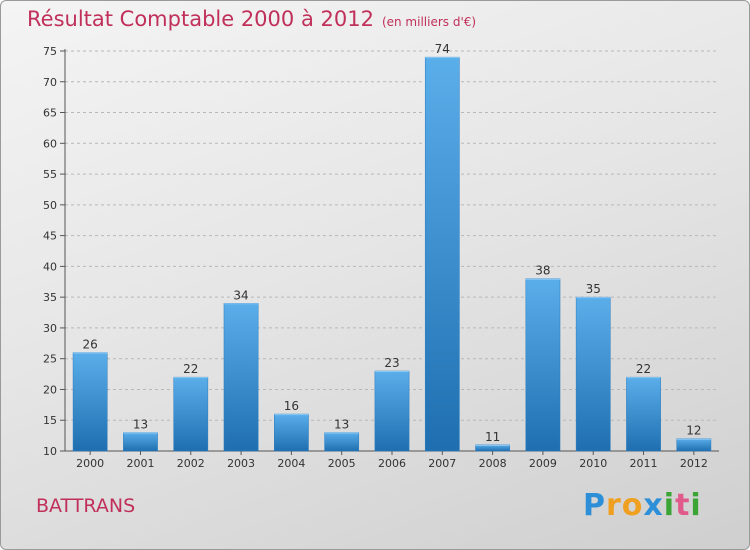 Image resolution: width=750 pixels, height=550 pixels. Describe the element at coordinates (241, 377) in the screenshot. I see `bar-2003` at that location.